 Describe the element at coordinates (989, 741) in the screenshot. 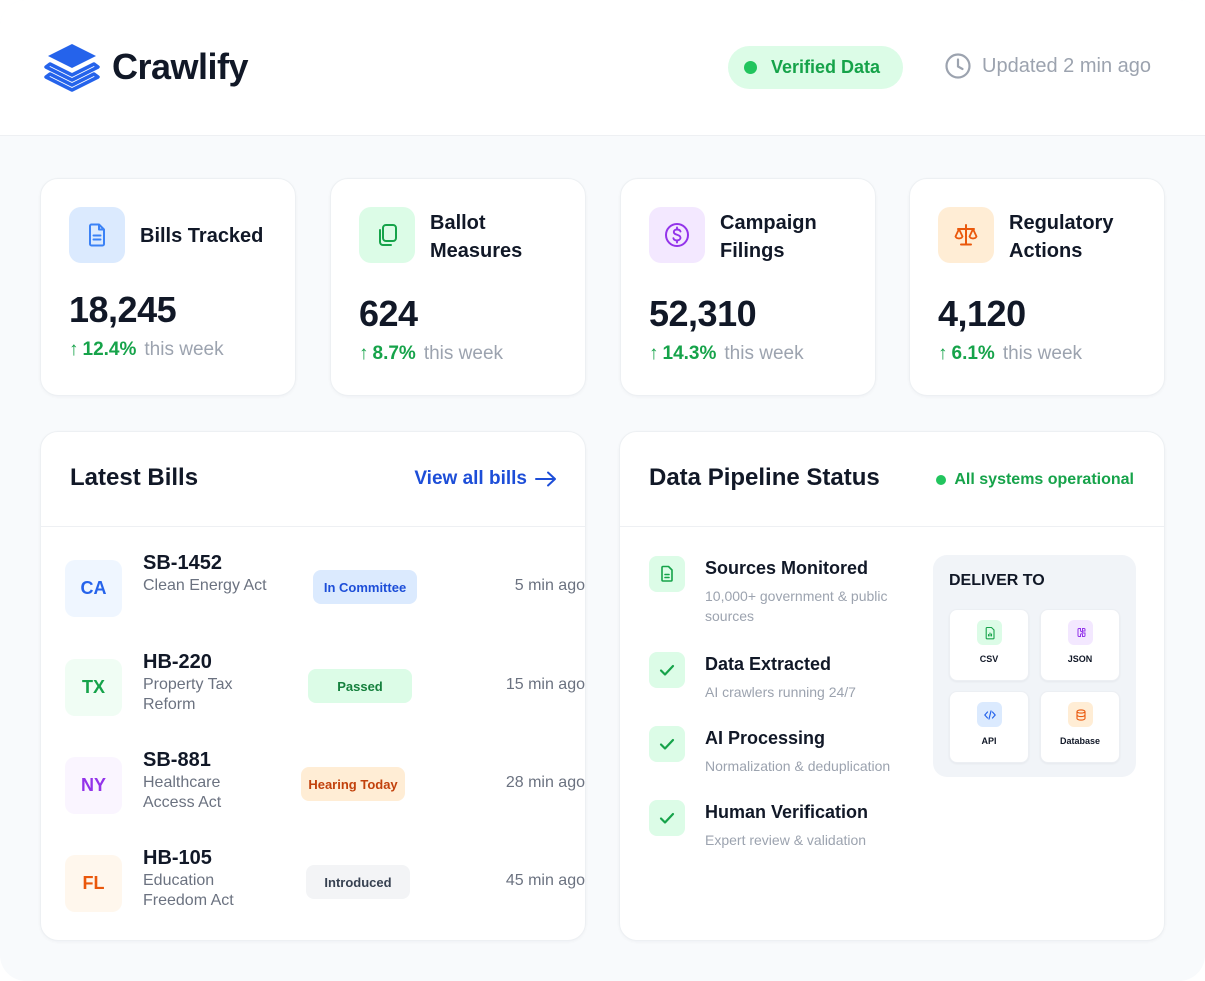

I see `deliver-target-label: API` at that location.